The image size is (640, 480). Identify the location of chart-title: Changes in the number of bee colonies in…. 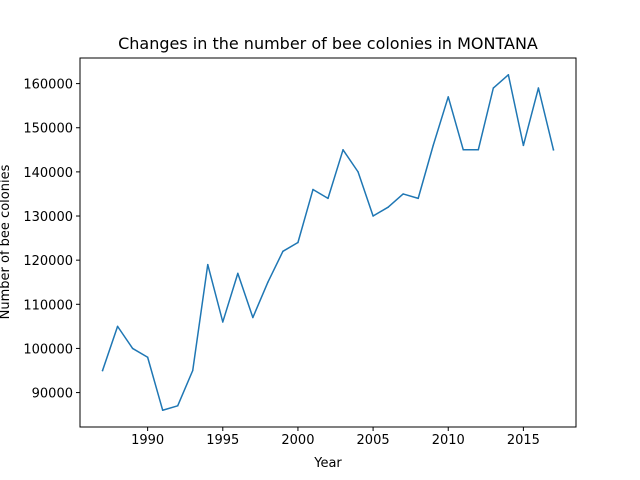
(328, 43).